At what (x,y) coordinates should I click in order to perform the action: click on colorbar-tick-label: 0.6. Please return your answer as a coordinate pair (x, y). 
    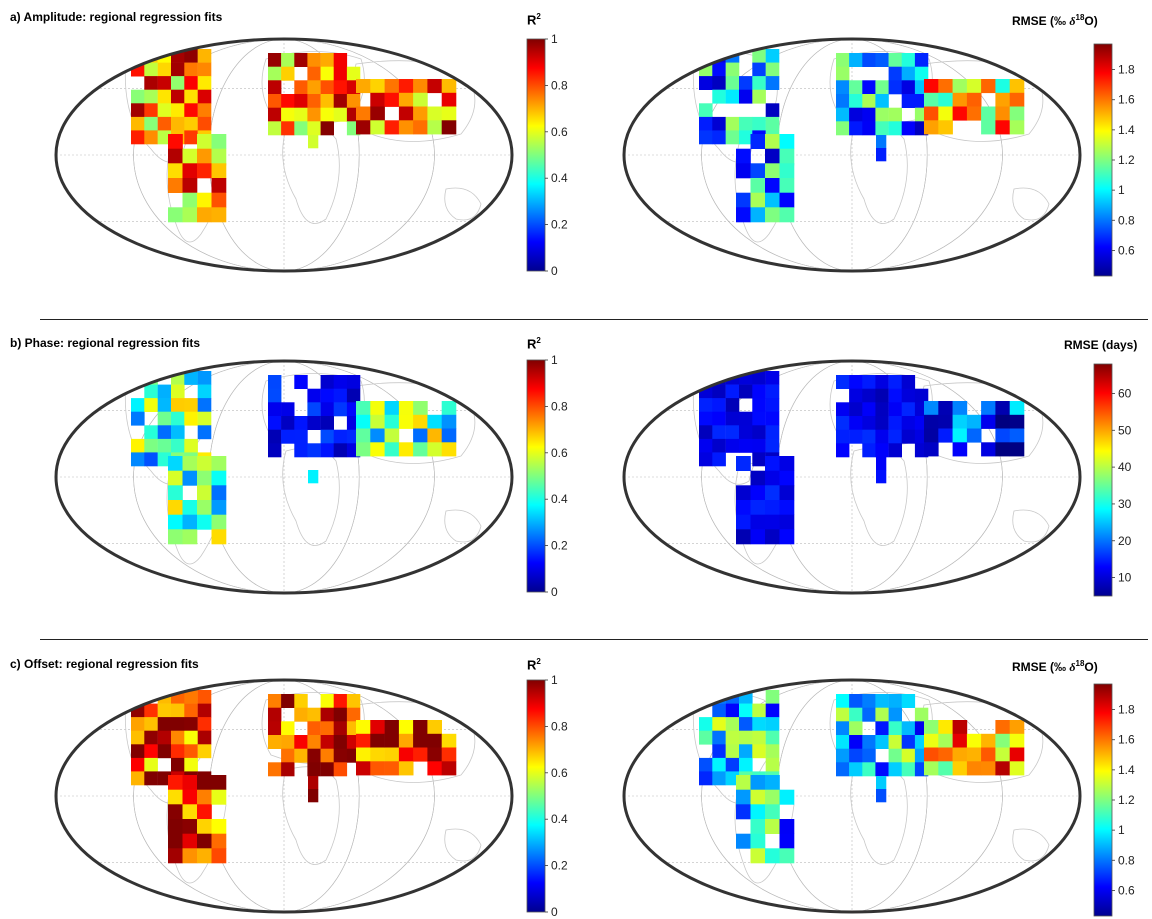
    Looking at the image, I should click on (1126, 890).